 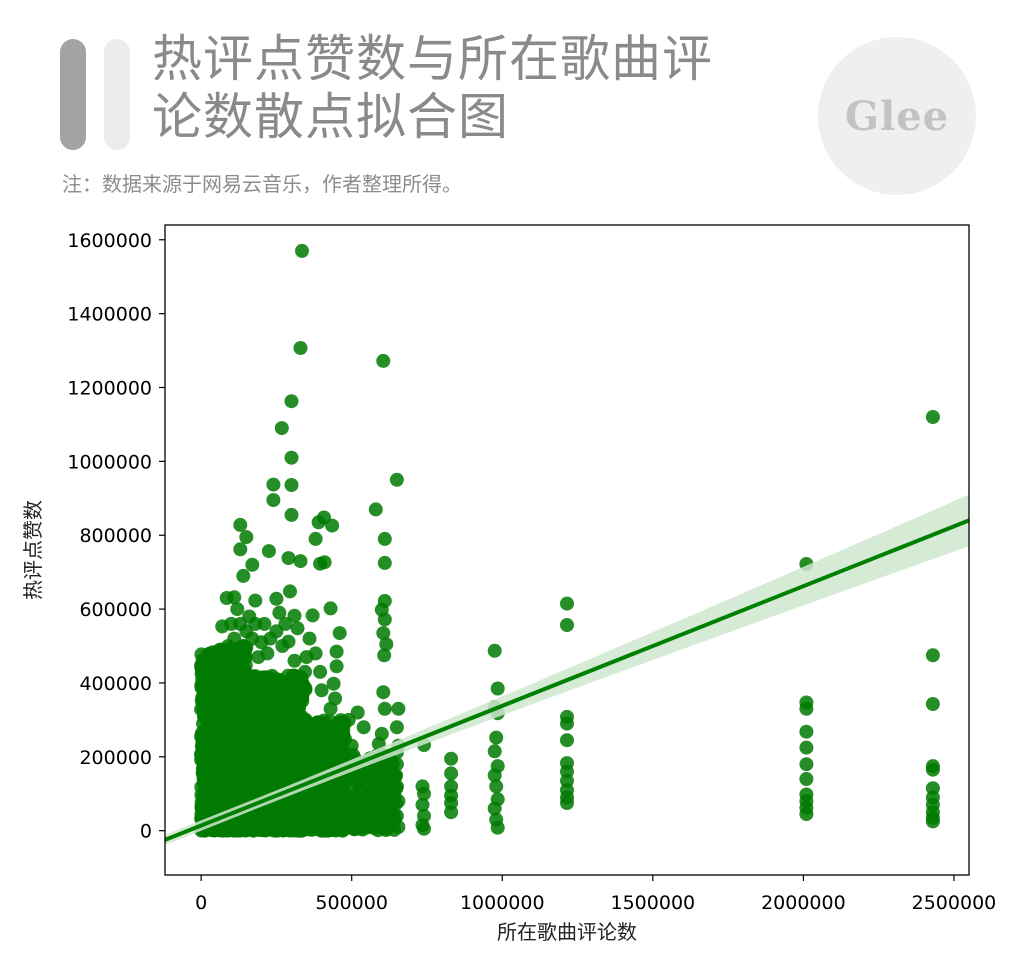 What do you see at coordinates (954, 903) in the screenshot?
I see `x-tick-label: 2500000` at bounding box center [954, 903].